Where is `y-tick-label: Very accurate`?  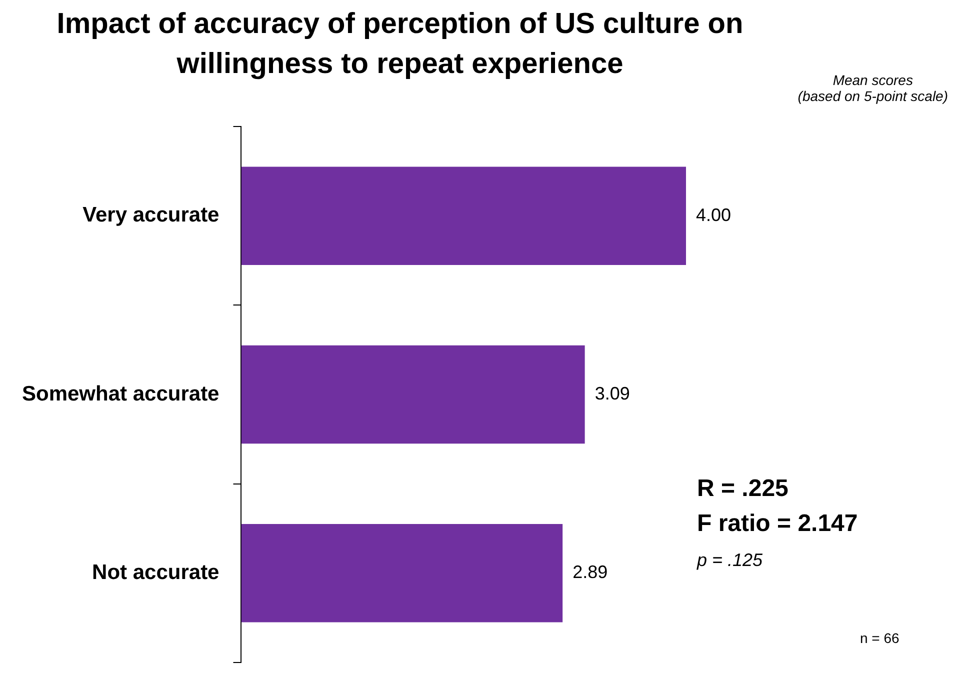
y-tick-label: Very accurate is located at coordinates (151, 215).